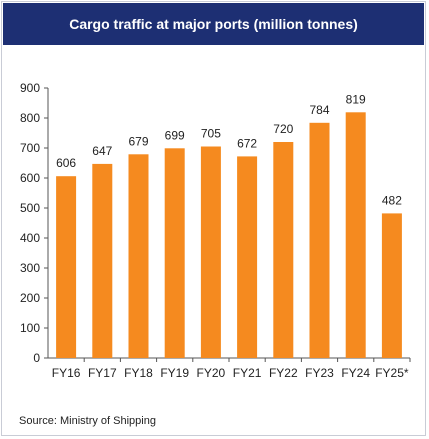 Image resolution: width=429 pixels, height=439 pixels. I want to click on data-label: 679, so click(138, 141).